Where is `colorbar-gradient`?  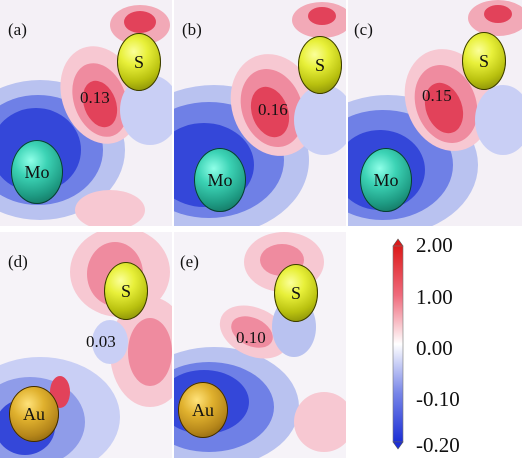
colorbar-gradient is located at coordinates (398, 344).